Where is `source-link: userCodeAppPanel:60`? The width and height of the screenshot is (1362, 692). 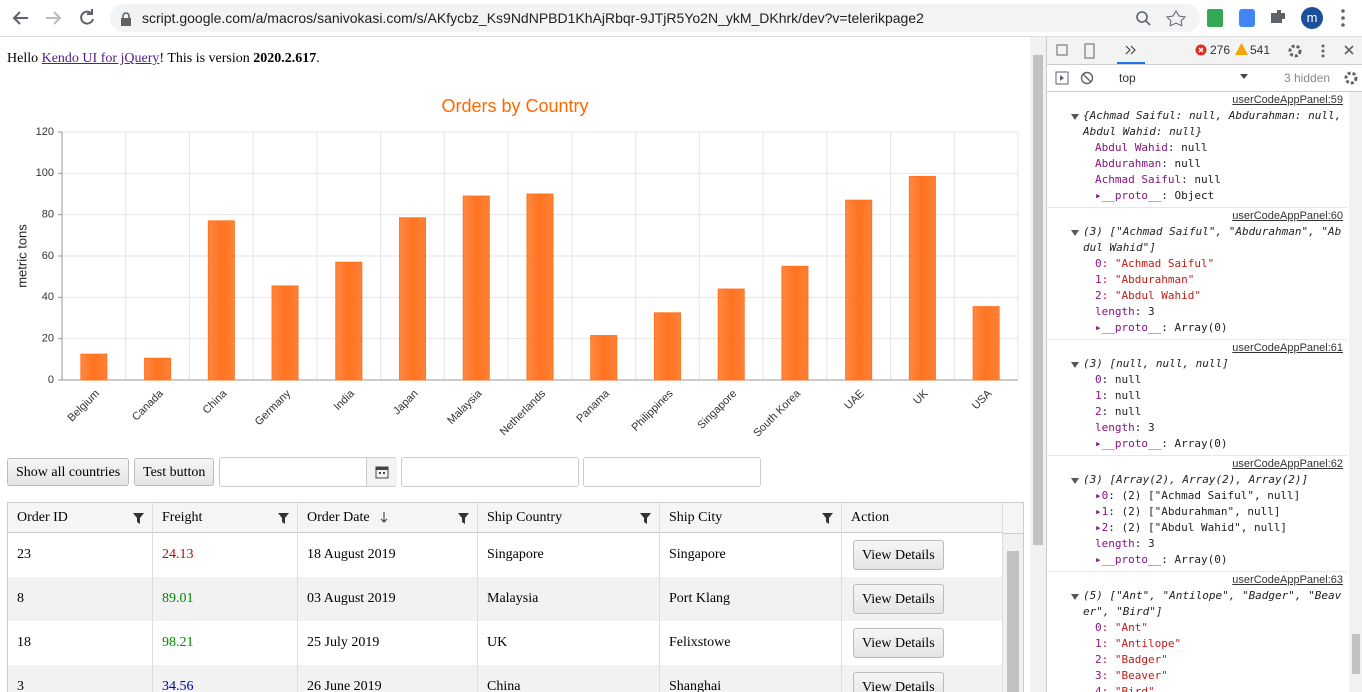 source-link: userCodeAppPanel:60 is located at coordinates (1287, 216).